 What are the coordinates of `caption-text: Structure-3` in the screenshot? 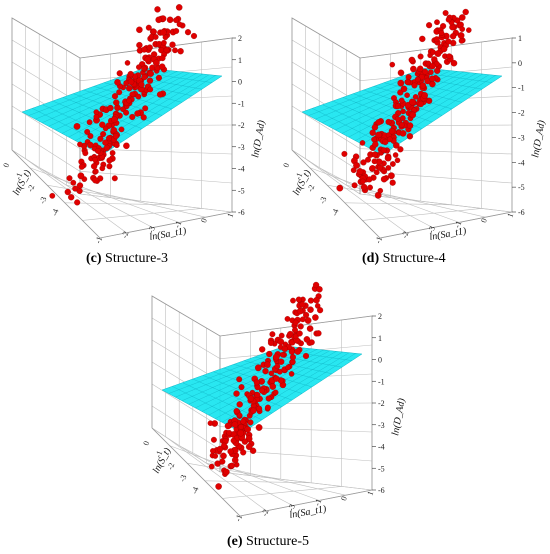 It's located at (137, 258).